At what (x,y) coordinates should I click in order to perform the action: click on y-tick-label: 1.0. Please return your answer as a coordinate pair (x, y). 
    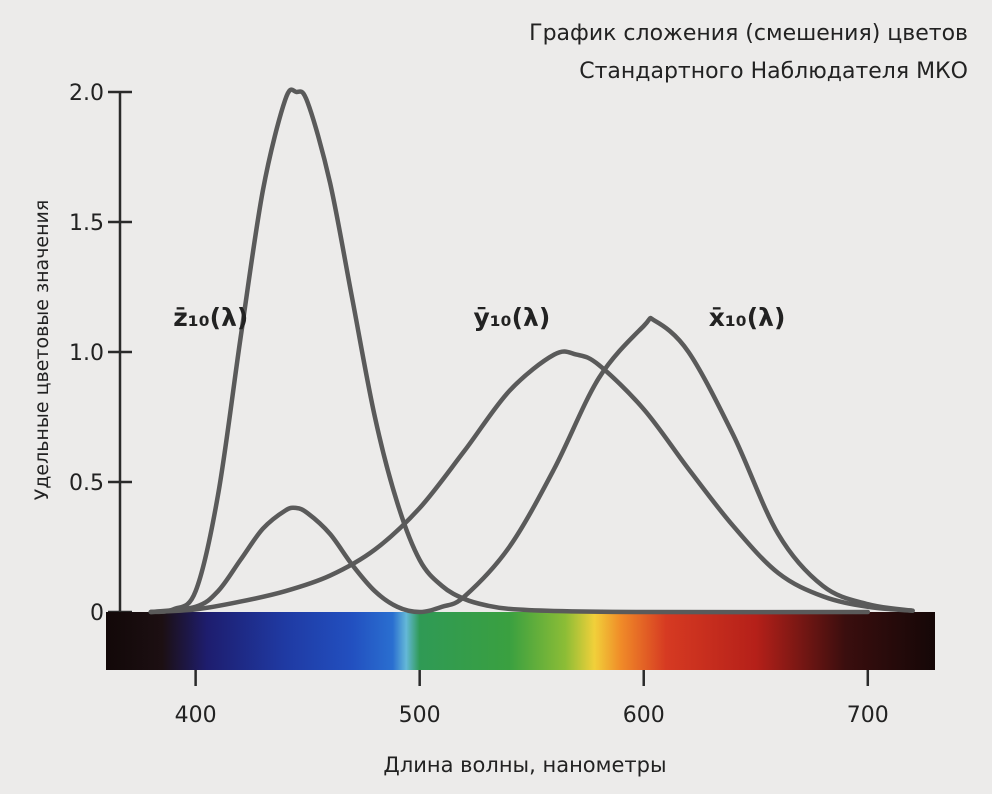
    Looking at the image, I should click on (86, 353).